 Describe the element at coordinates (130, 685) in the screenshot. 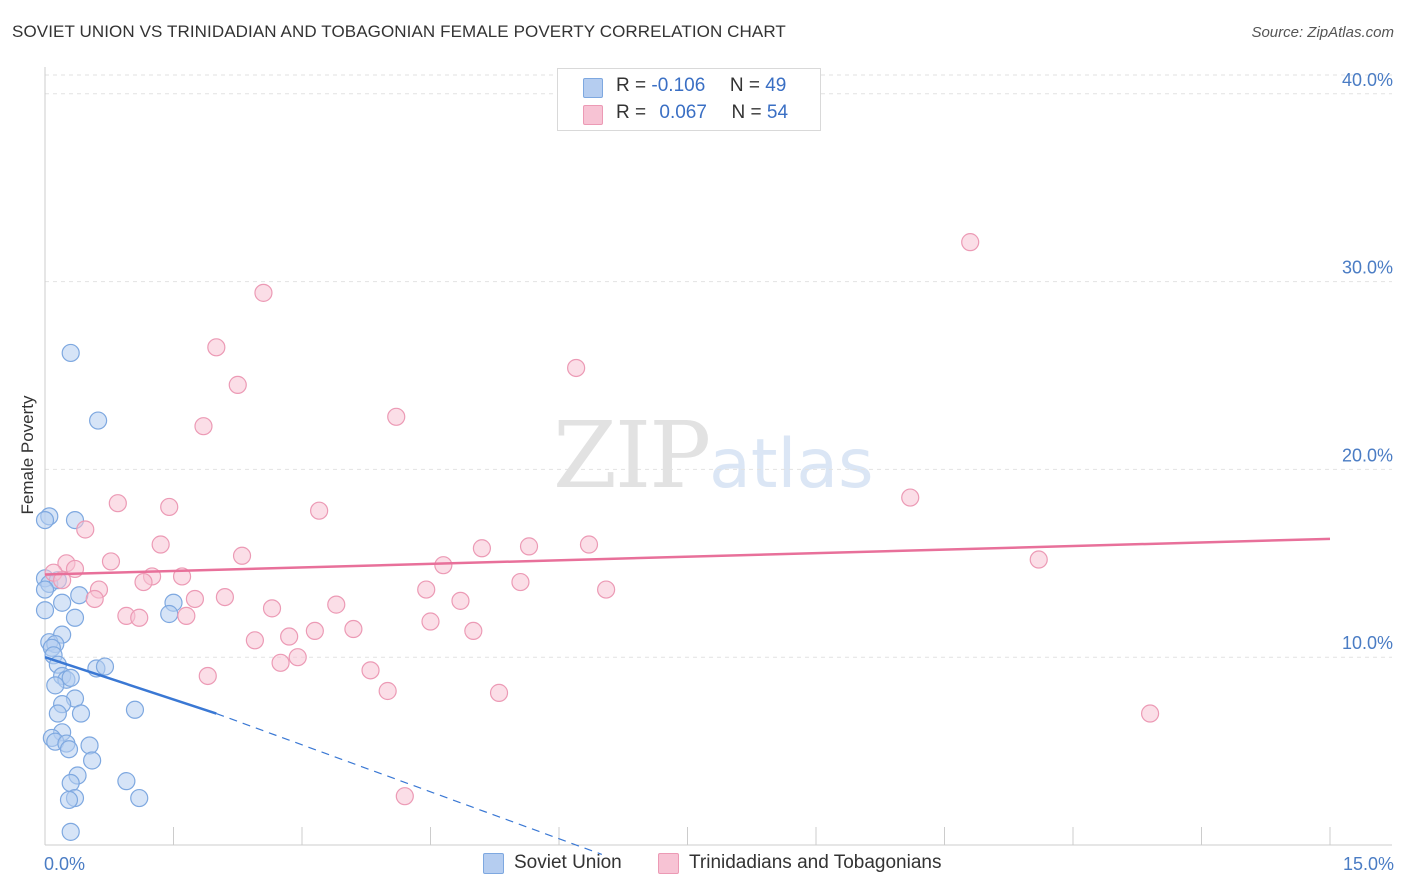

I see `soviet-union-trend` at that location.